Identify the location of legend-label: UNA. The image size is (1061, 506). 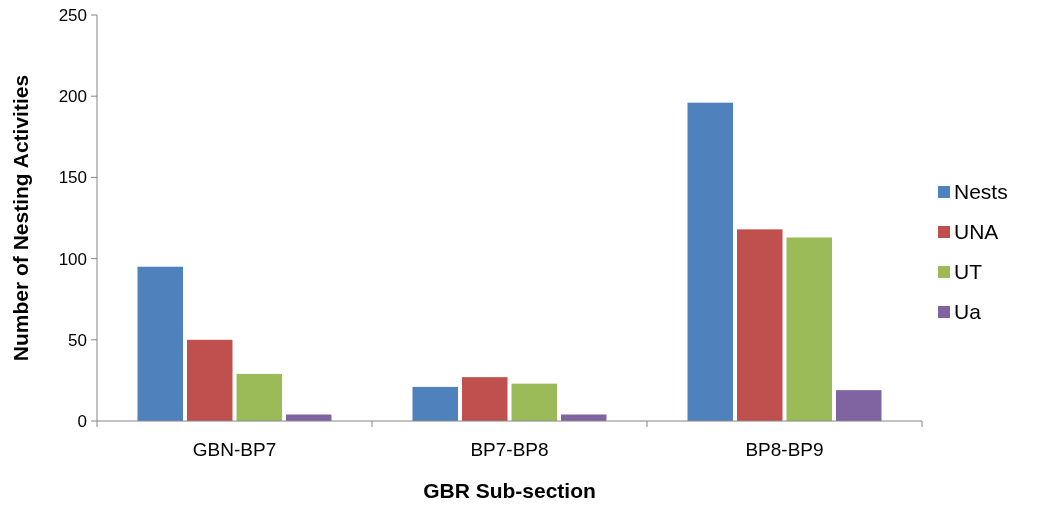
(976, 232).